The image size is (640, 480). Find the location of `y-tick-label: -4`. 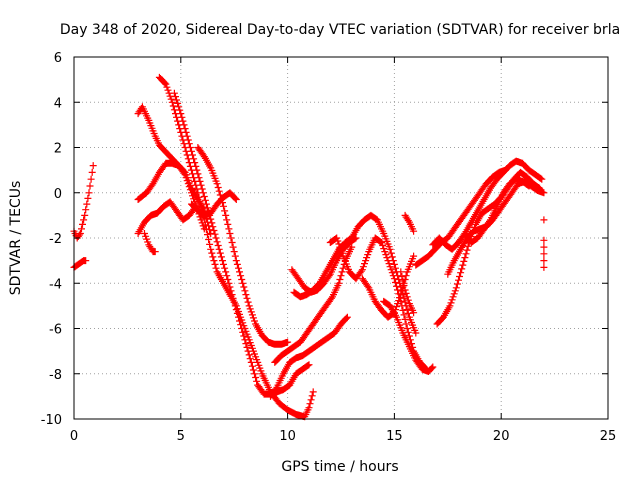

y-tick-label: -4 is located at coordinates (55, 284).